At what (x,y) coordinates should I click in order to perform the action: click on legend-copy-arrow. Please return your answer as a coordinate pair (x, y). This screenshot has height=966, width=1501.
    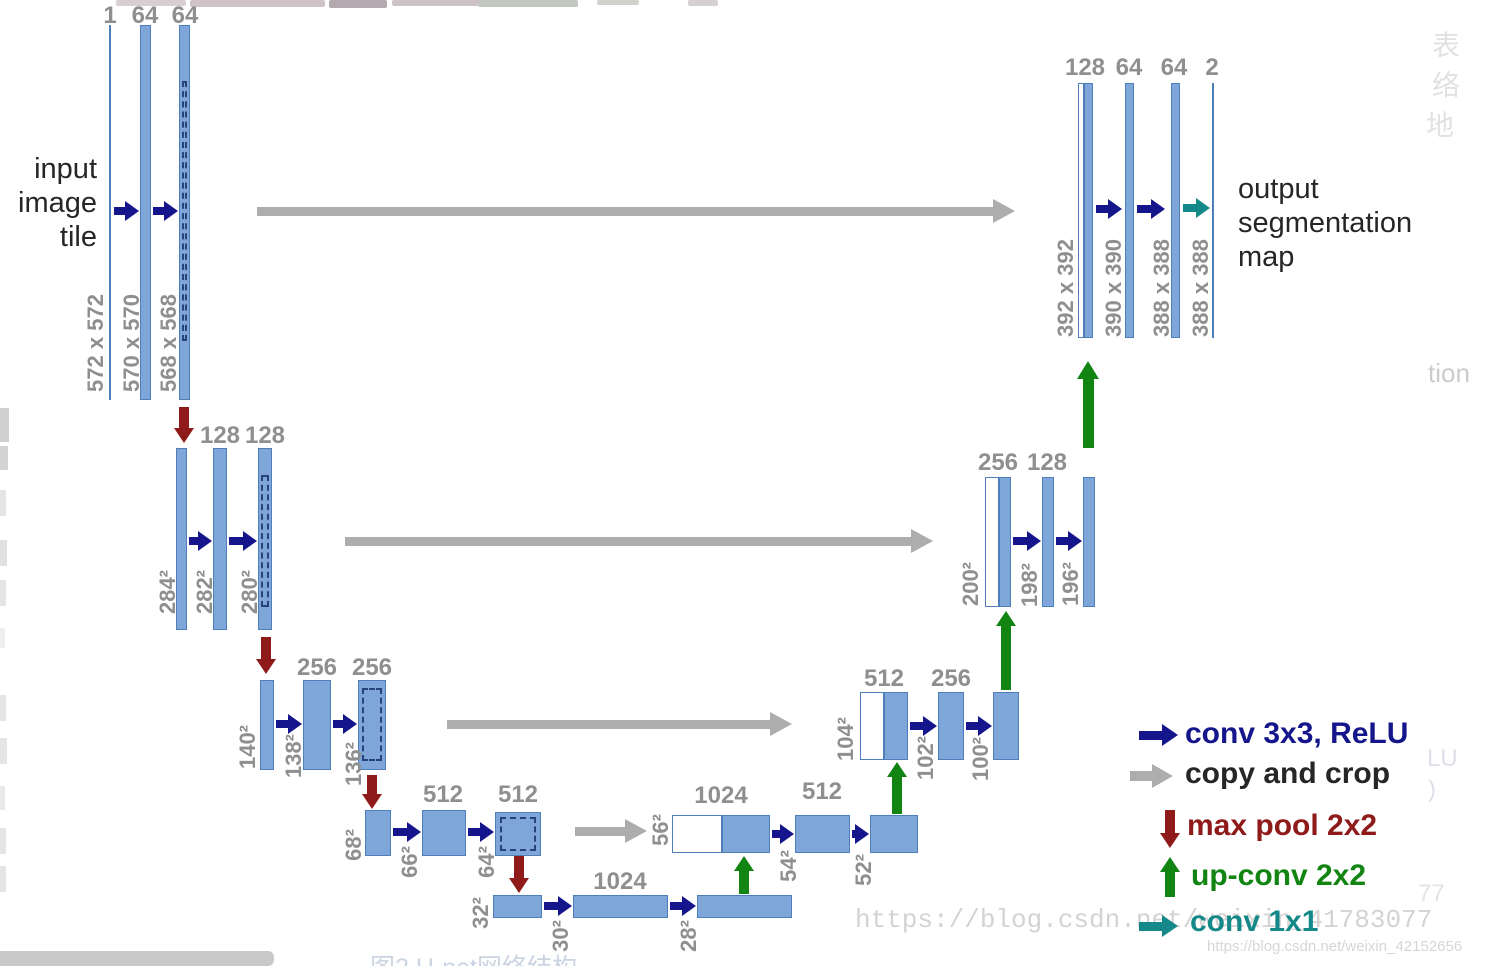
    Looking at the image, I should click on (1151, 776).